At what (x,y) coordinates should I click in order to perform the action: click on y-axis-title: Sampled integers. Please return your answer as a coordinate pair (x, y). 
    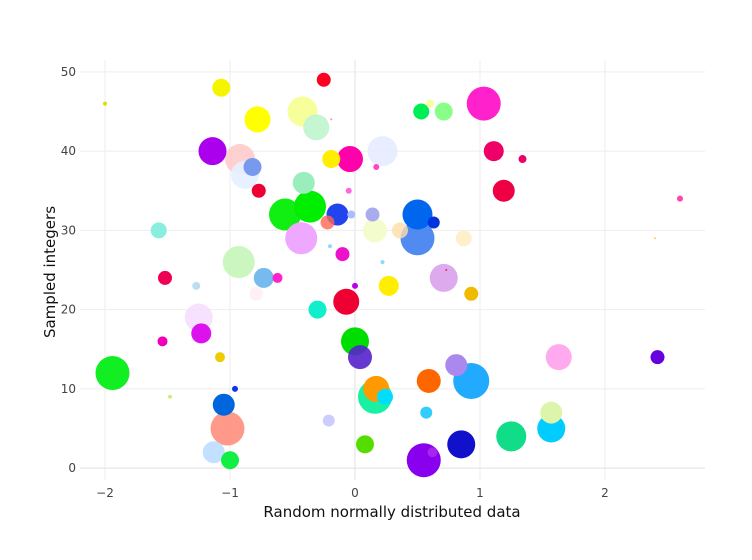
    Looking at the image, I should click on (50, 272).